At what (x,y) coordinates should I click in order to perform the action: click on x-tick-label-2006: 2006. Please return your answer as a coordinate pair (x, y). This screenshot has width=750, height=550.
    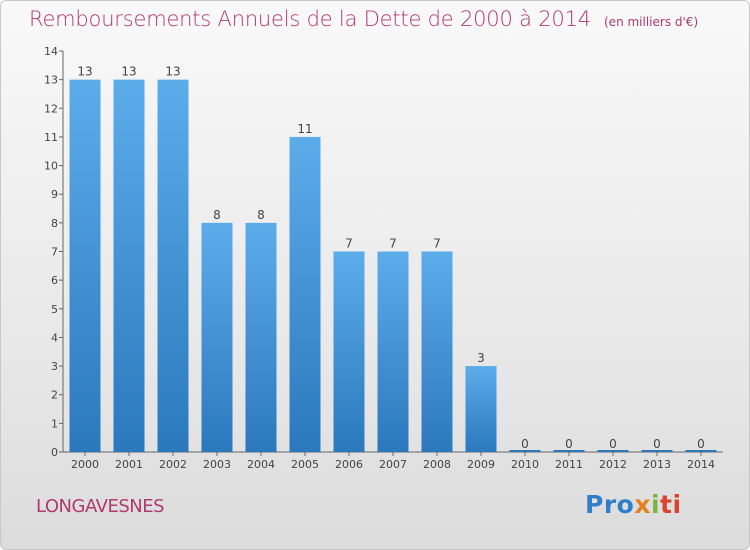
    Looking at the image, I should click on (349, 464).